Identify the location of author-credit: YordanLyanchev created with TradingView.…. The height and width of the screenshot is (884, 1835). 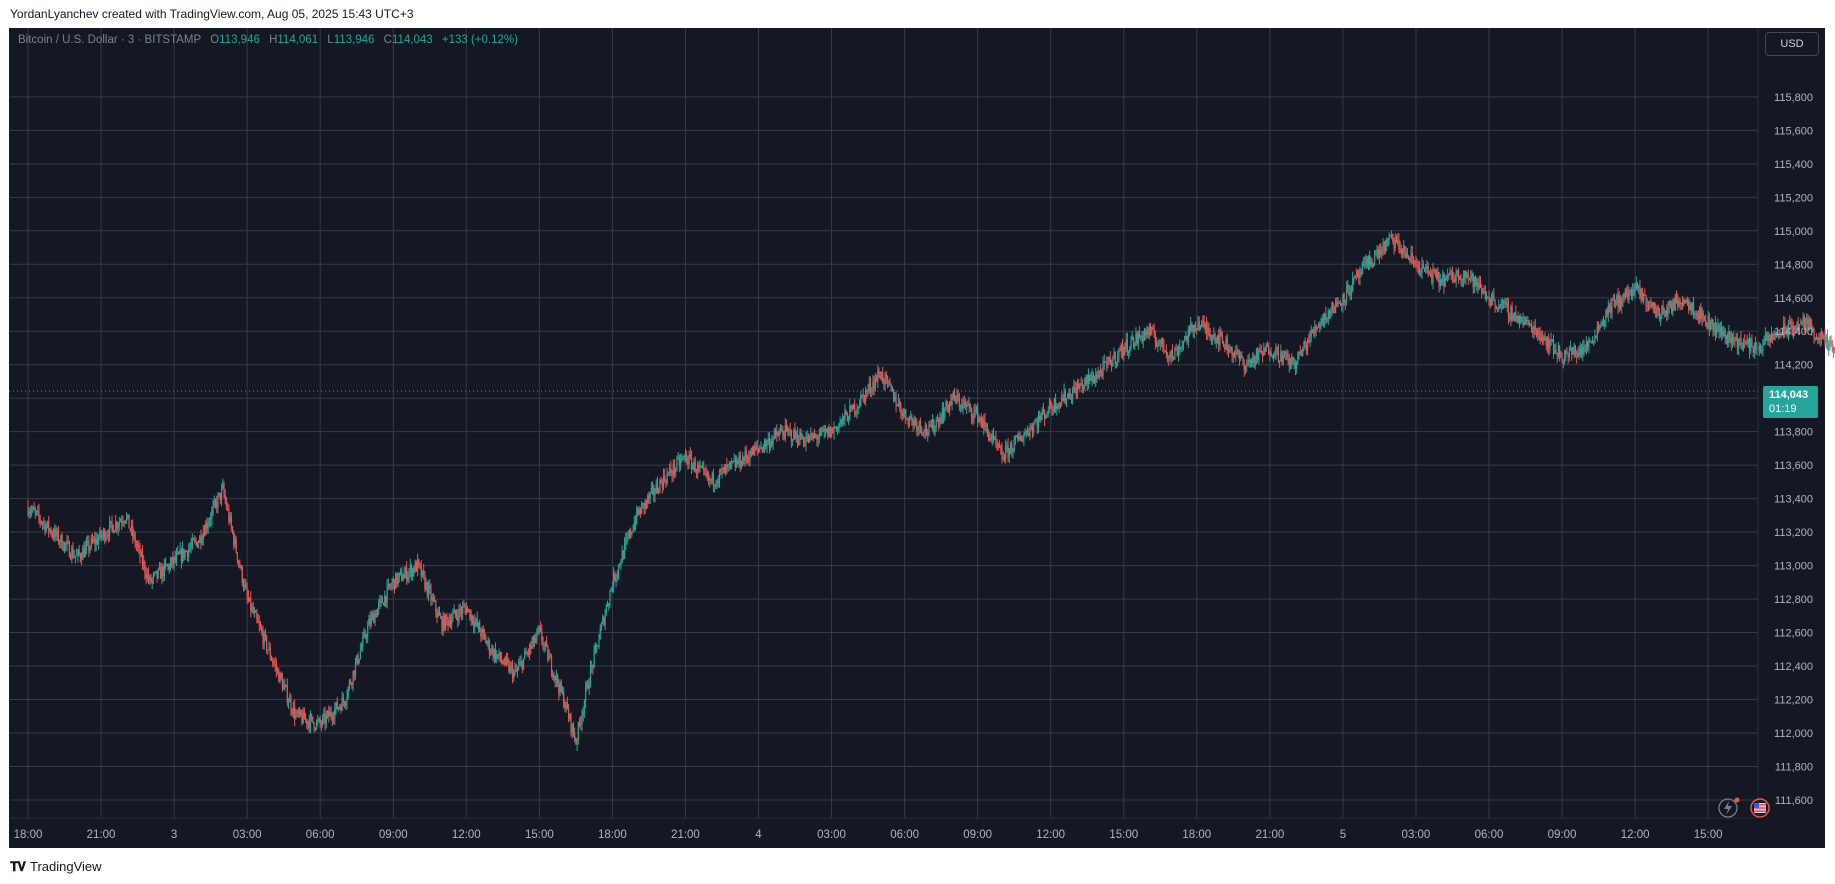
(212, 14).